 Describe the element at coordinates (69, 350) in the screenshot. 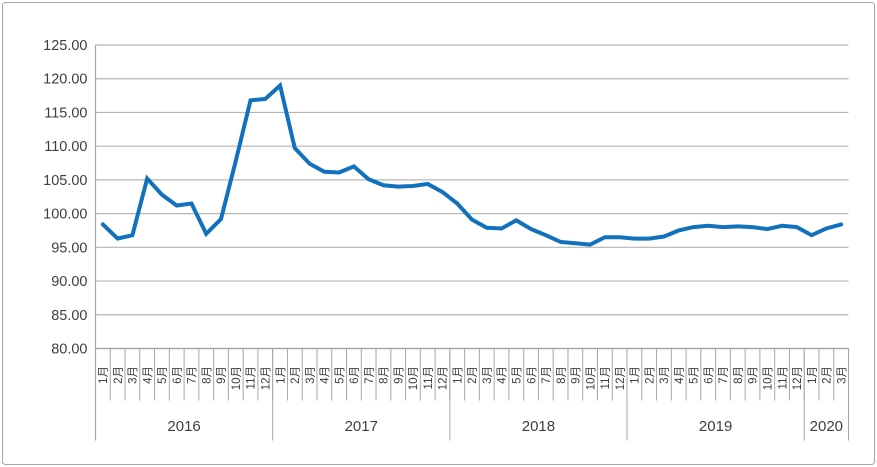

I see `y-tick-label: 80.00` at that location.